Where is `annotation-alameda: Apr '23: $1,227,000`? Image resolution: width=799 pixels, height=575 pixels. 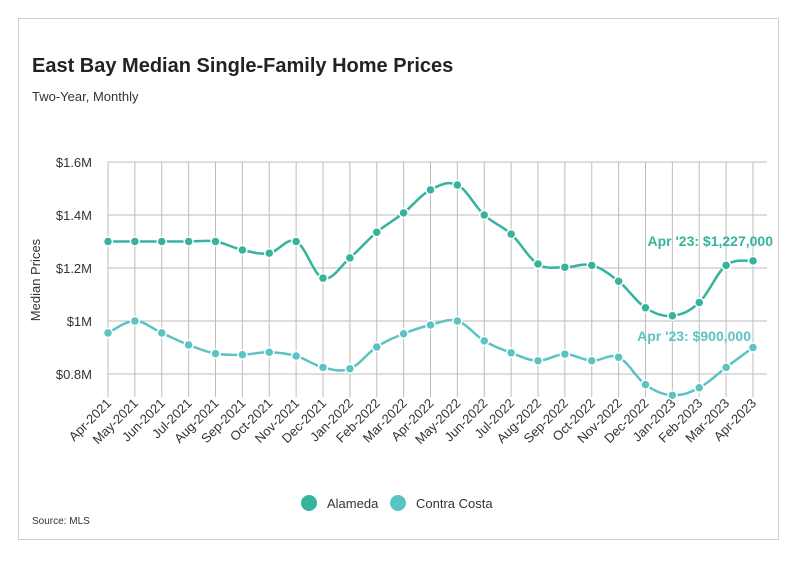
annotation-alameda: Apr '23: $1,227,000 is located at coordinates (710, 241).